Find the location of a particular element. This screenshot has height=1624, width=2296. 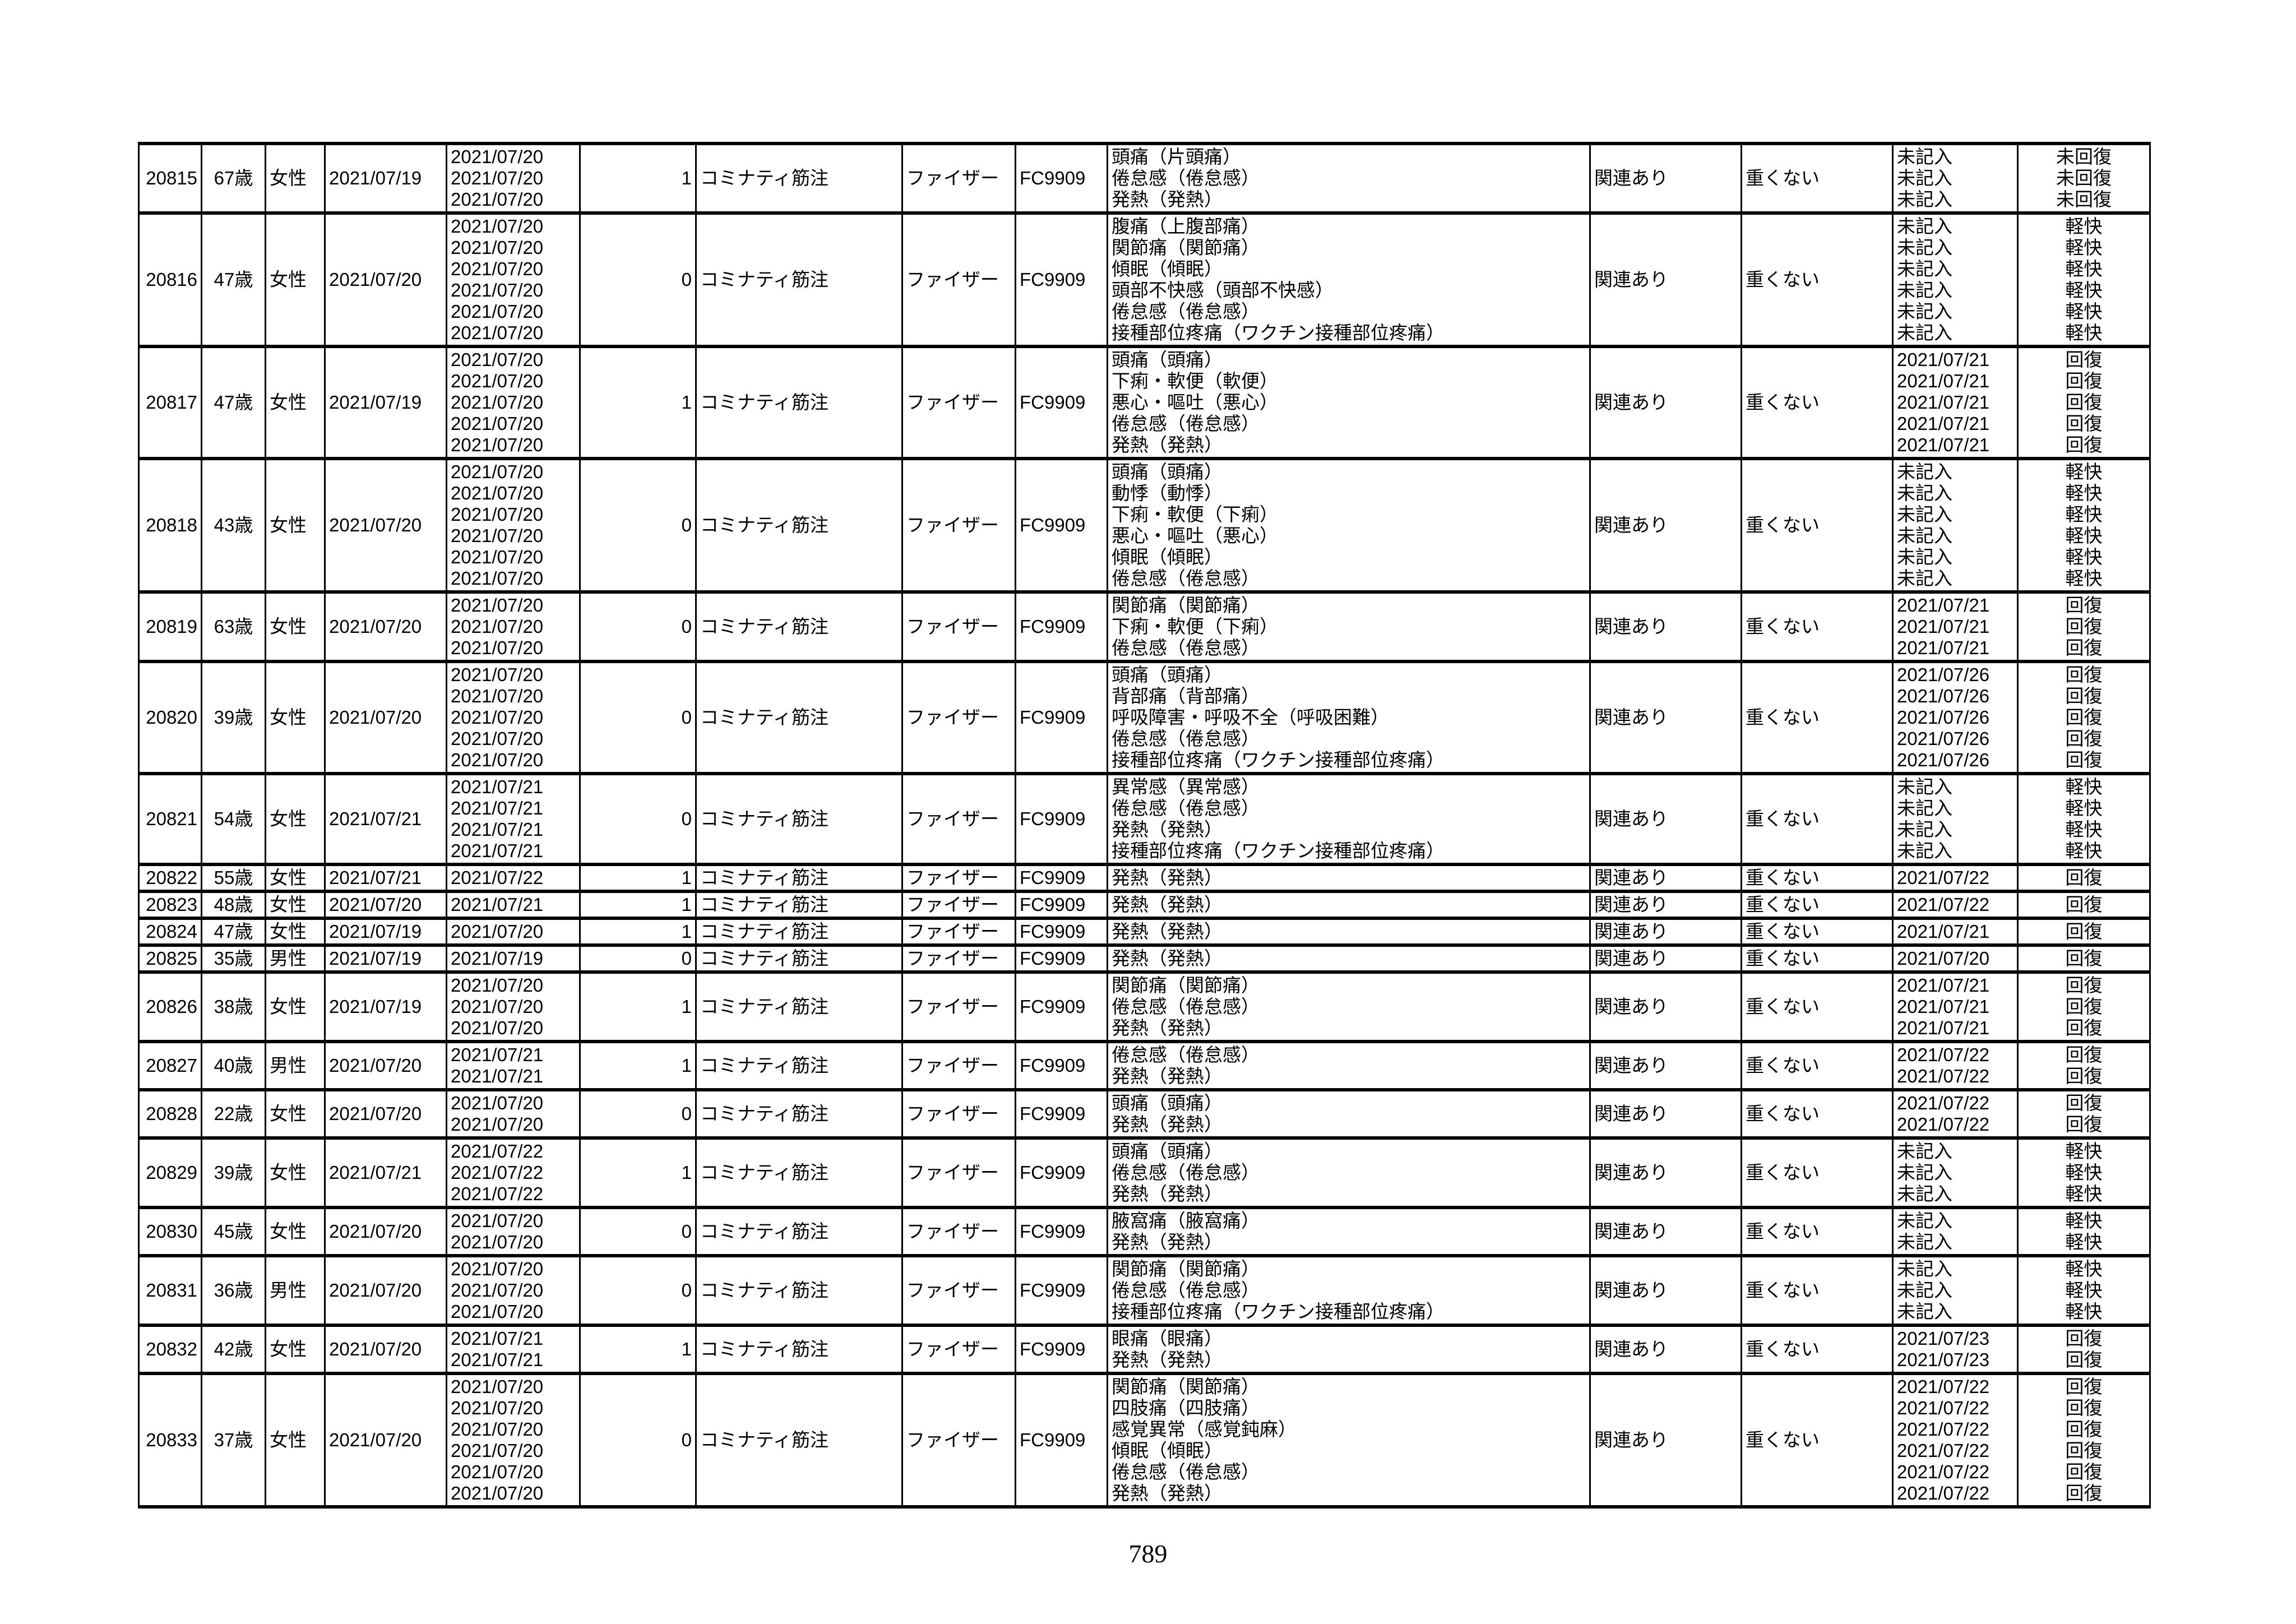

cell-outcome-dates: 2021/07/22 2021/07/22 is located at coordinates (1955, 1066).